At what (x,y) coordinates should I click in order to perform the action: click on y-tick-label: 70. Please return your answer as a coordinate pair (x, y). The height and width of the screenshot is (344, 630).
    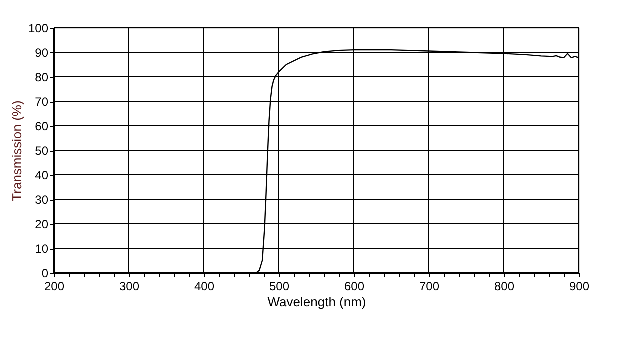
    Looking at the image, I should click on (42, 102).